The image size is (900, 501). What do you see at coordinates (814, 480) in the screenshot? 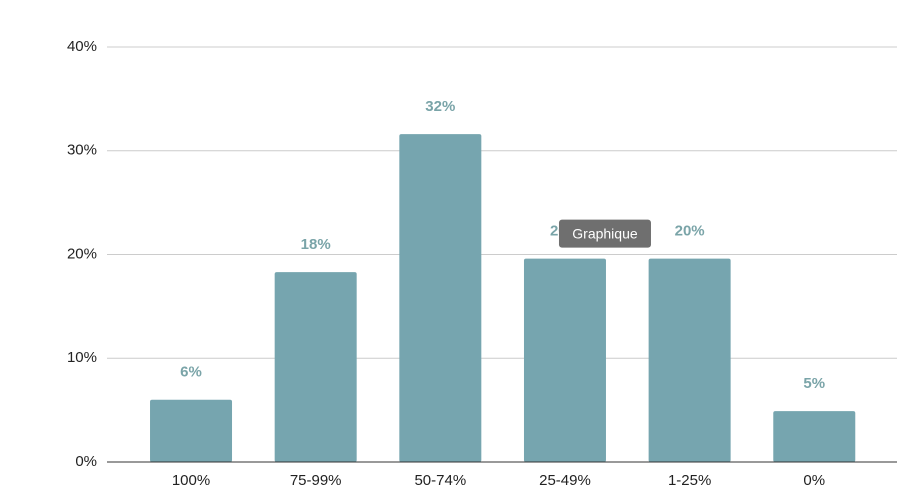
I see `x-tick-label: 0%` at bounding box center [814, 480].